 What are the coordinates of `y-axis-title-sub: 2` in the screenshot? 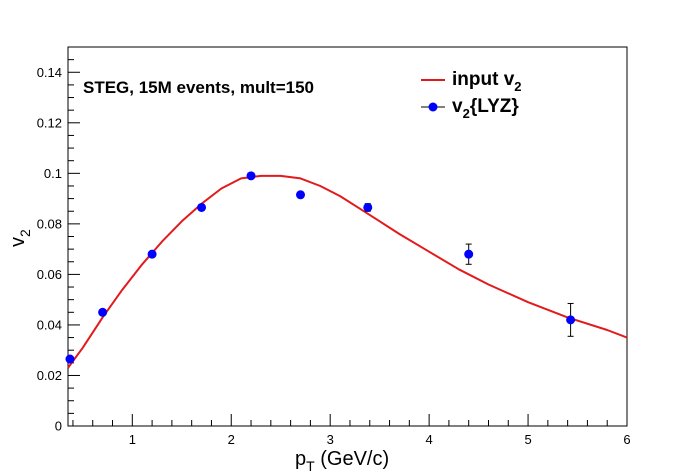 It's located at (25, 233).